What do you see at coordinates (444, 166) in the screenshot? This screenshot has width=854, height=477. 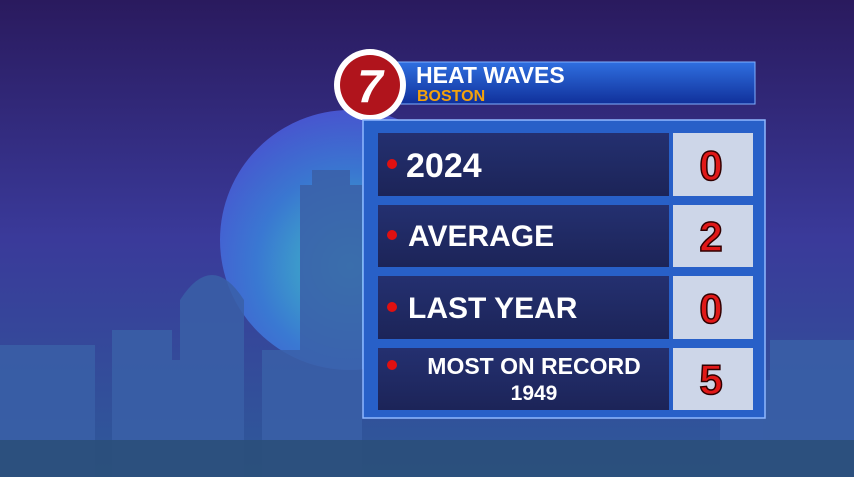 I see `row-label: 2024` at bounding box center [444, 166].